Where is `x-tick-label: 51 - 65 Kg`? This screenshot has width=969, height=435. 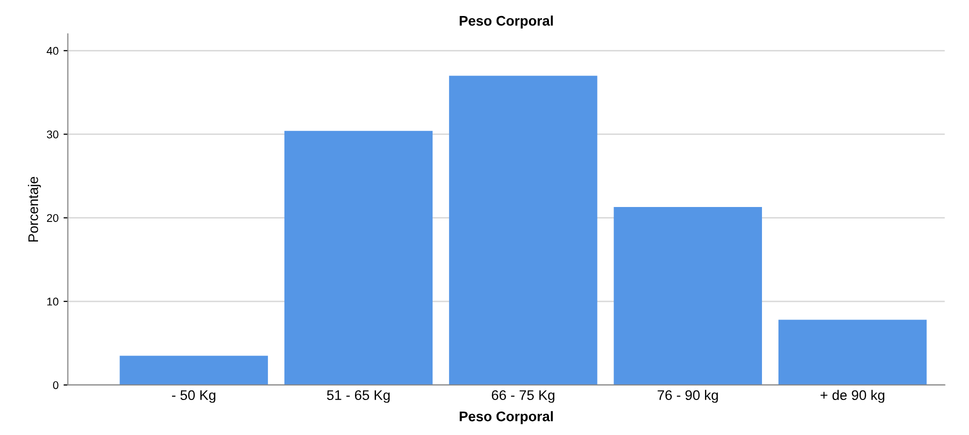 x-tick-label: 51 - 65 Kg is located at coordinates (358, 396).